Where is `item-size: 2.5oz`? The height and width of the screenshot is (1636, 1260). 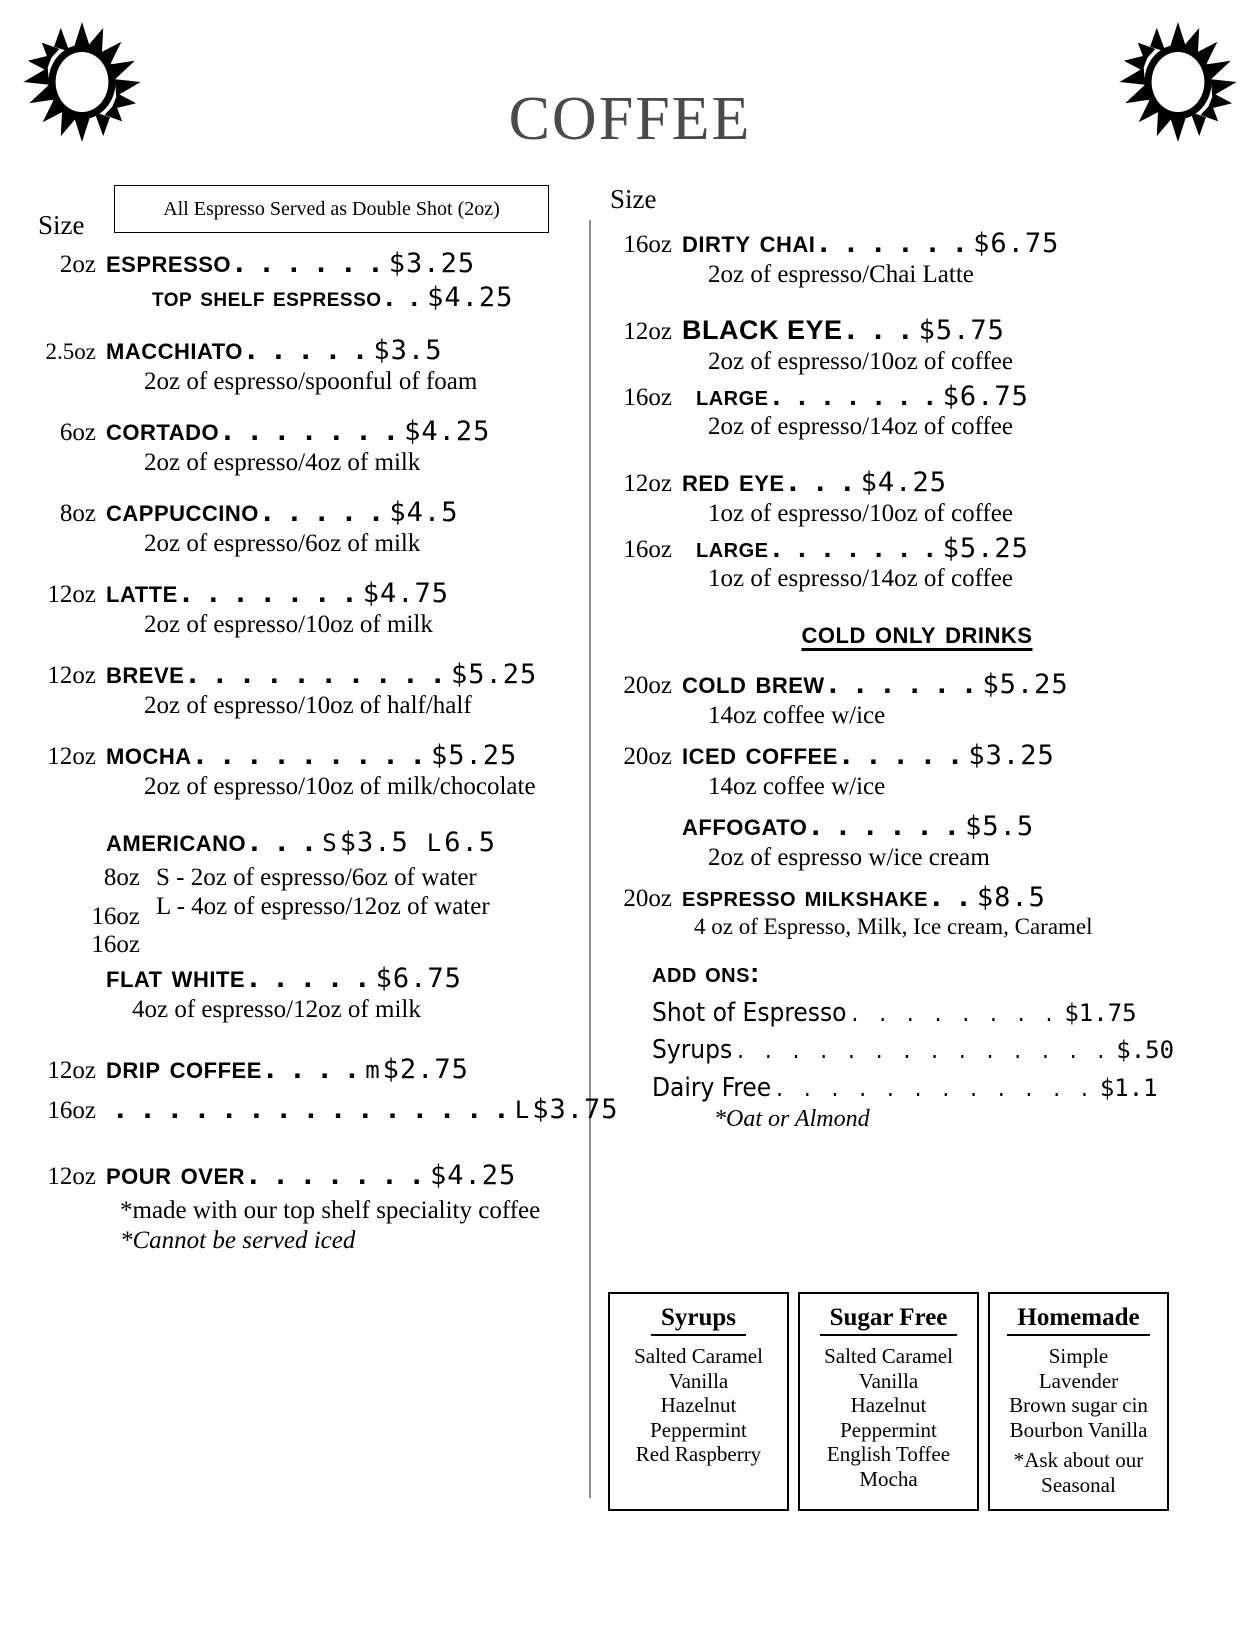
item-size: 2.5oz is located at coordinates (70, 351).